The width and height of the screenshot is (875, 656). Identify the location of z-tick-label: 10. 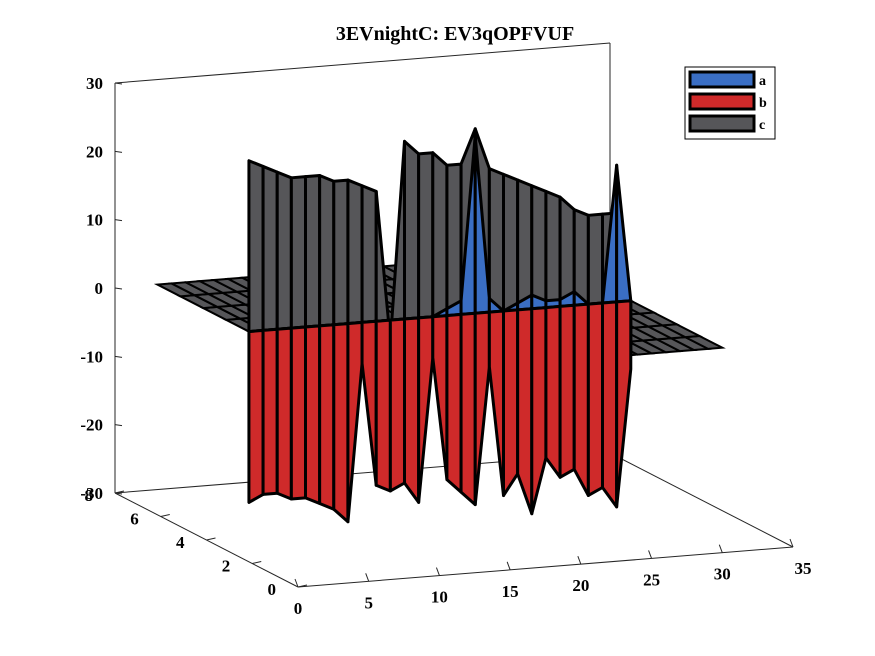
(94, 220).